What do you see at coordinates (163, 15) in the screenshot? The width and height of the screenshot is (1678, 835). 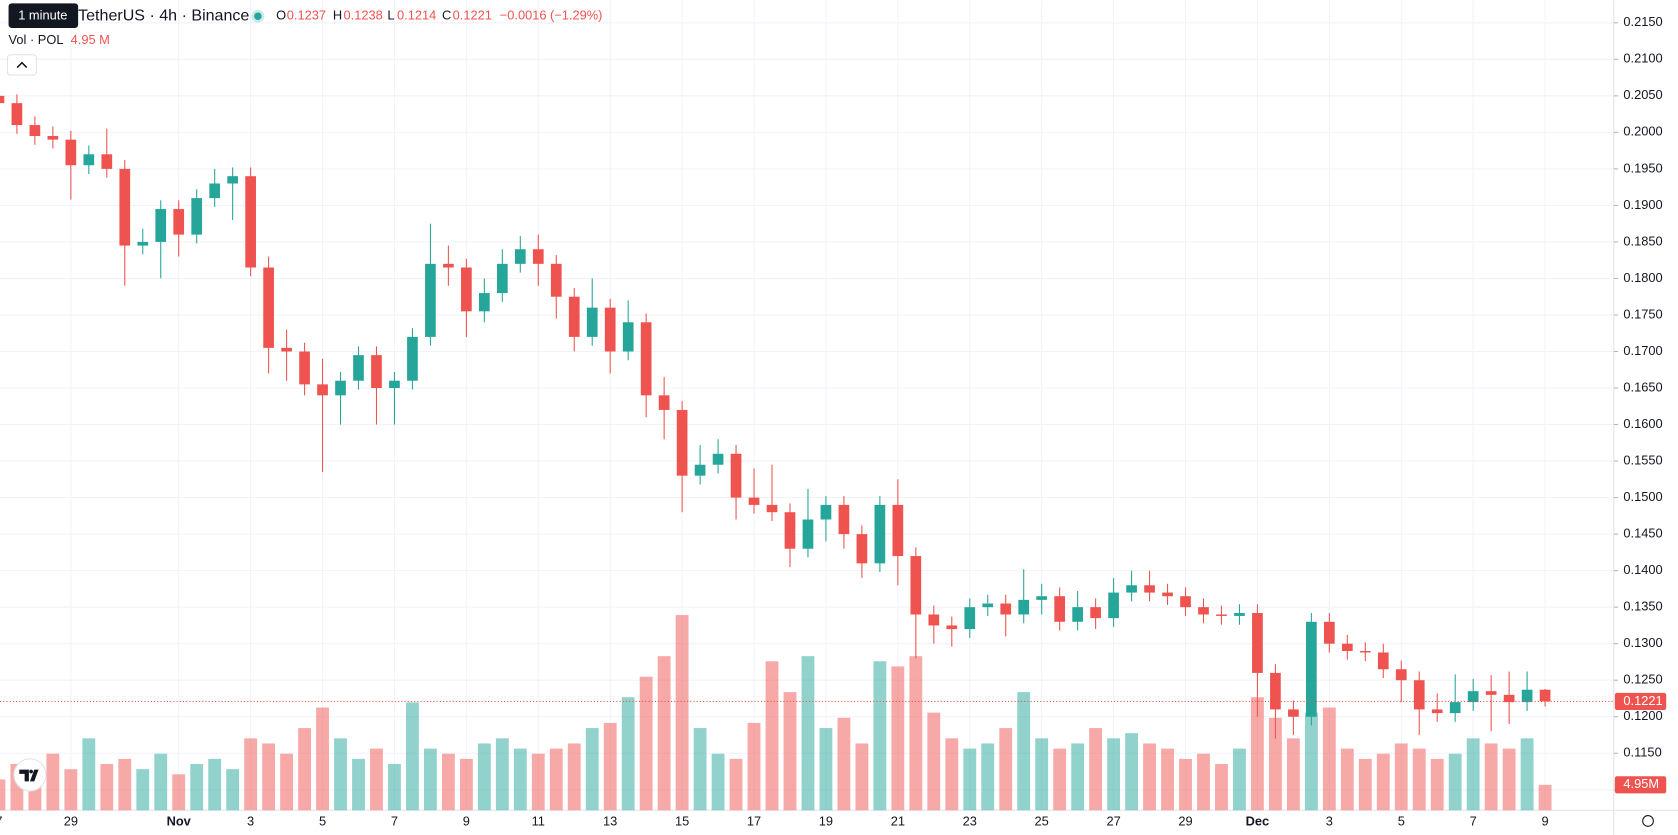 I see `symbol-title: TetherUS · 4h · Binance` at bounding box center [163, 15].